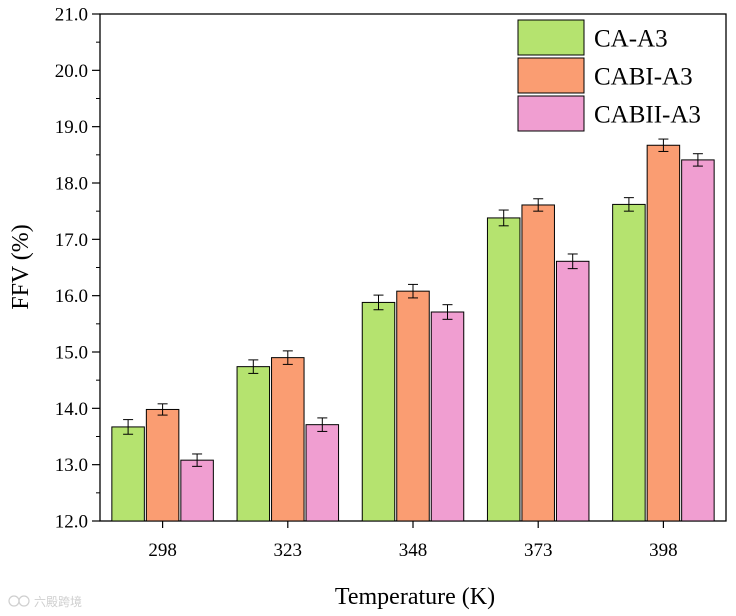 Image resolution: width=736 pixels, height=616 pixels. I want to click on y-tick-label-16.0: 16.0, so click(71, 296).